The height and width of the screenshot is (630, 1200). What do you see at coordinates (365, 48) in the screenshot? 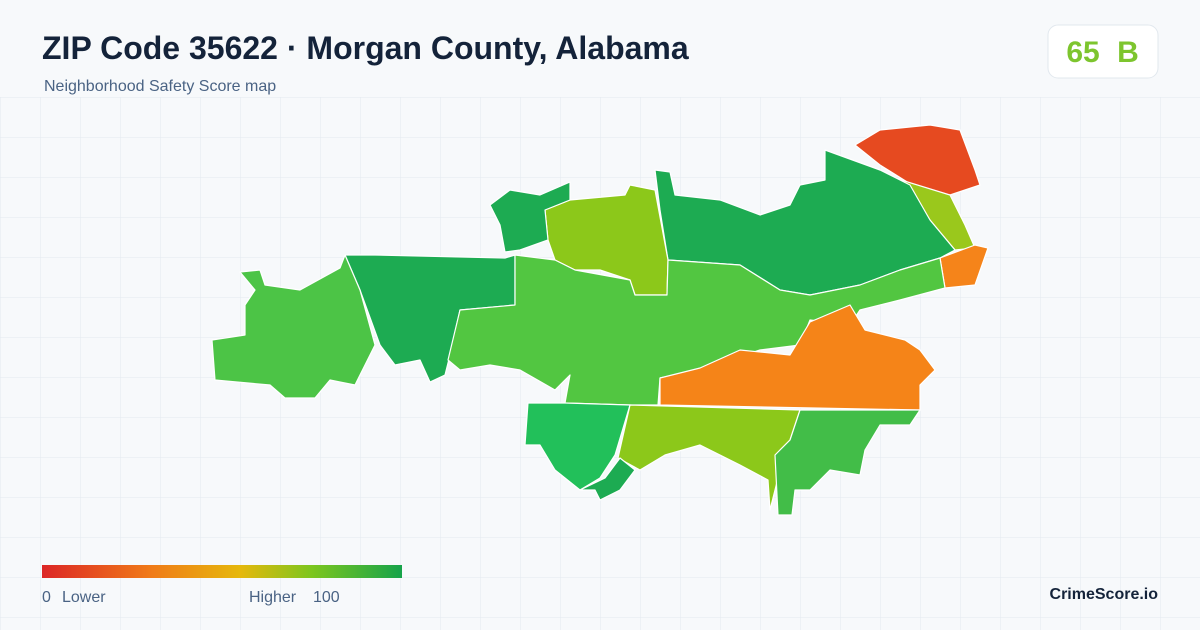
I see `title: ZIP Code 35622 · Morgan County, Alabama` at bounding box center [365, 48].